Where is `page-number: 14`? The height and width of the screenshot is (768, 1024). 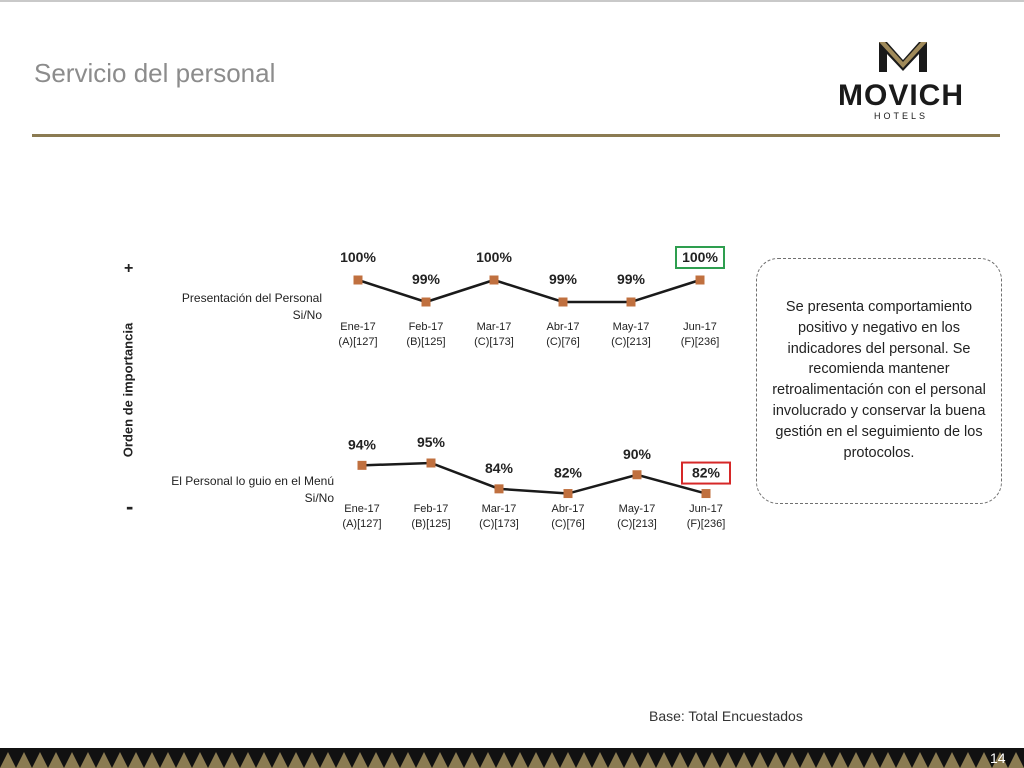
page-number: 14 is located at coordinates (998, 758).